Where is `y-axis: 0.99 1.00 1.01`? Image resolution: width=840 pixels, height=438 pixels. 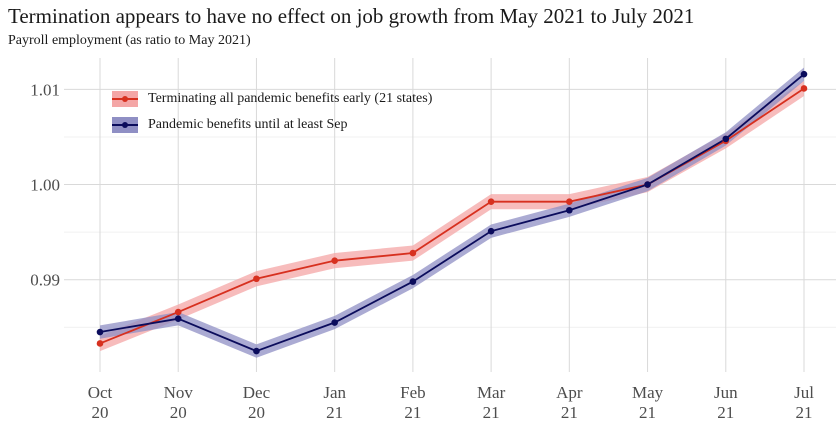 y-axis: 0.99 1.00 1.01 is located at coordinates (45, 184).